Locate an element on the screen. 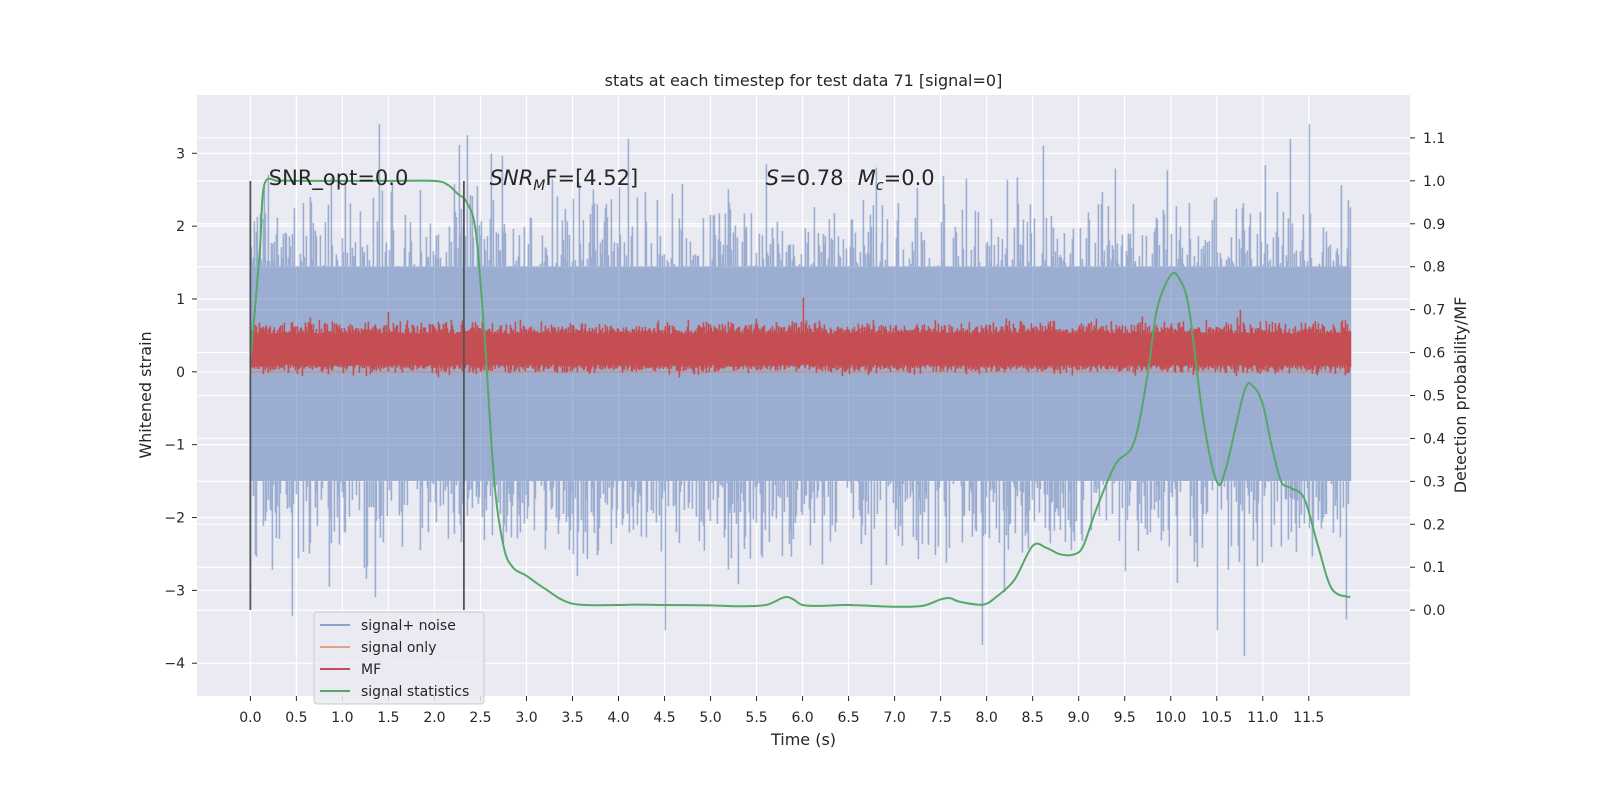 The height and width of the screenshot is (800, 1600). annotations: SNR_opt=0.0 SNRMF=[4.52] S=0.78 Mc=0.0 is located at coordinates (602, 180).